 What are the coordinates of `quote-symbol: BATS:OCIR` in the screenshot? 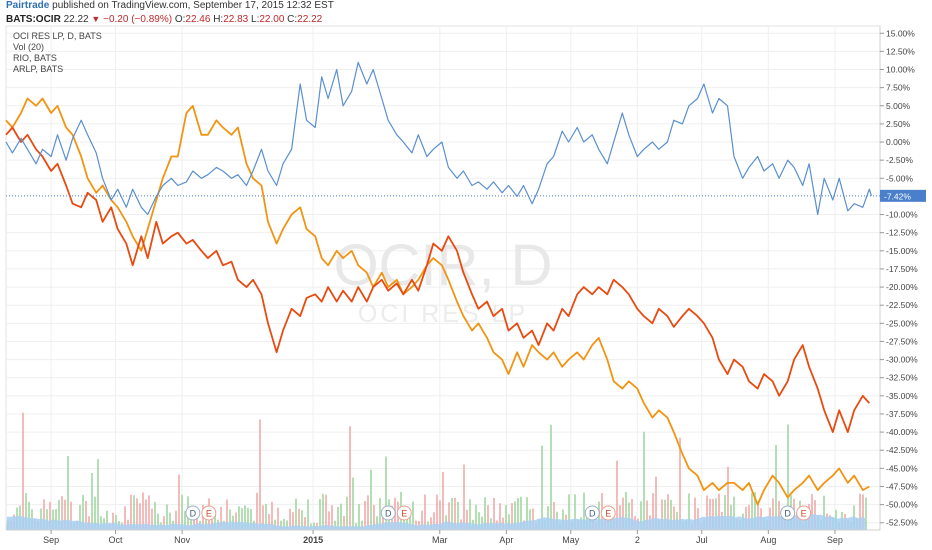 It's located at (33, 19).